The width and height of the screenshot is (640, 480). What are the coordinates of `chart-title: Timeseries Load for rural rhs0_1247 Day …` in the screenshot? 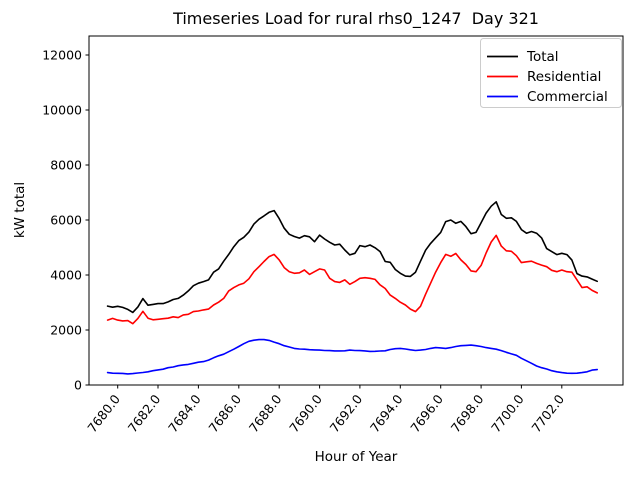 It's located at (355, 19).